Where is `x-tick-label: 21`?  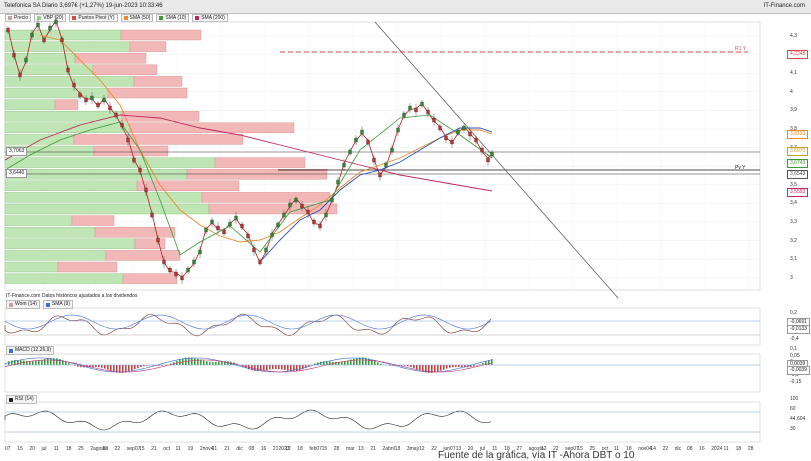 x-tick-label: 21 is located at coordinates (154, 449).